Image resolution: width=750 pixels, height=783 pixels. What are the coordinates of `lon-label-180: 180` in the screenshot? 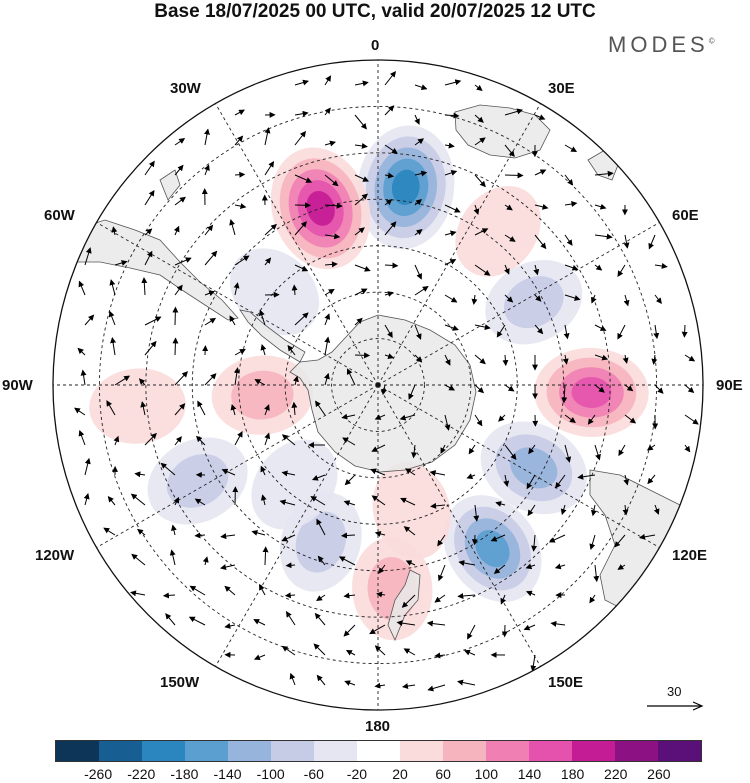 It's located at (378, 726).